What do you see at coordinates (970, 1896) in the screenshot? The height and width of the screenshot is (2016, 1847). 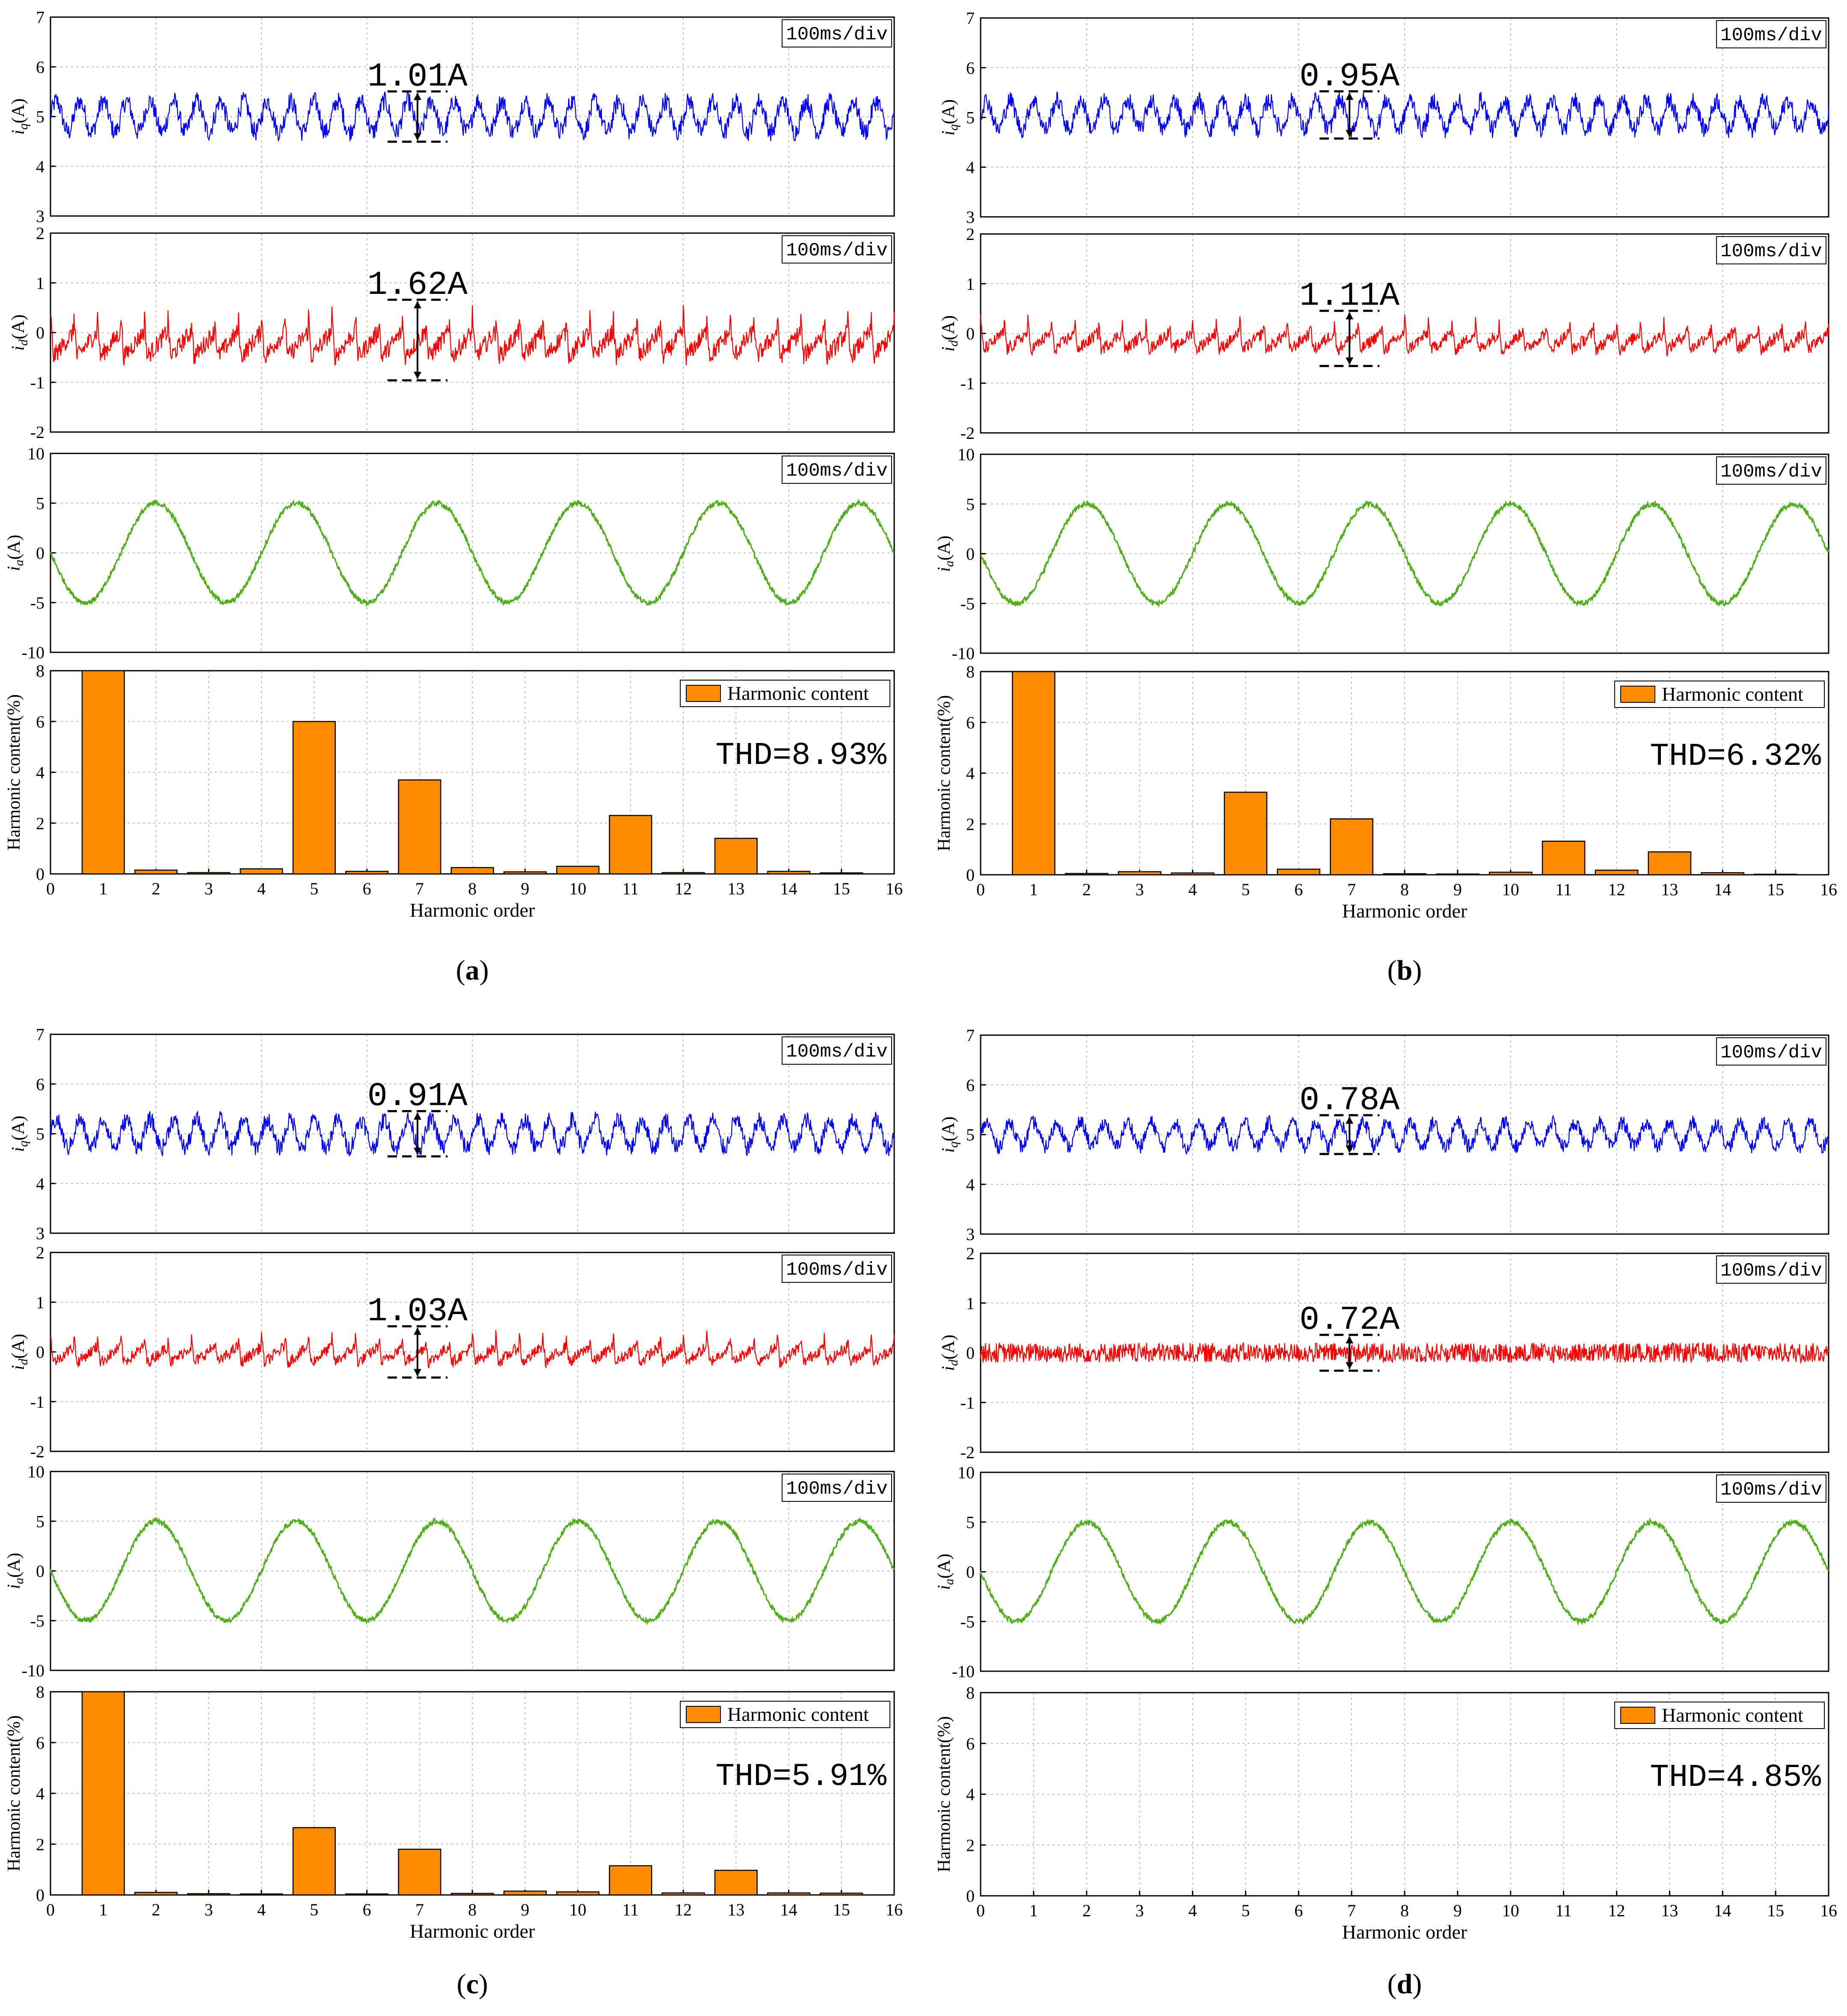 I see `harmonic-ytick-label: 0` at bounding box center [970, 1896].